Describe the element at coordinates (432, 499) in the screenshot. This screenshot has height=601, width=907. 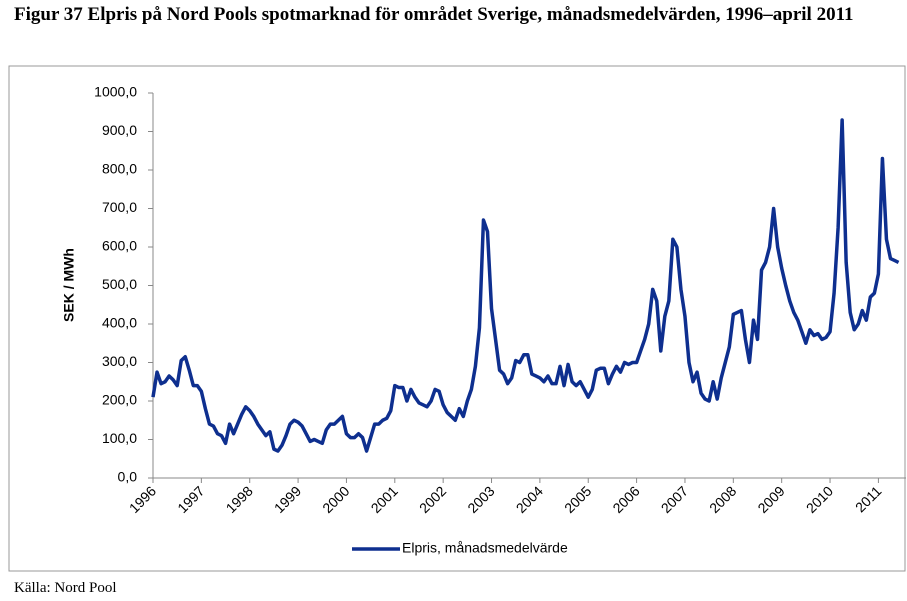
I see `x-tick-label: 2002` at that location.